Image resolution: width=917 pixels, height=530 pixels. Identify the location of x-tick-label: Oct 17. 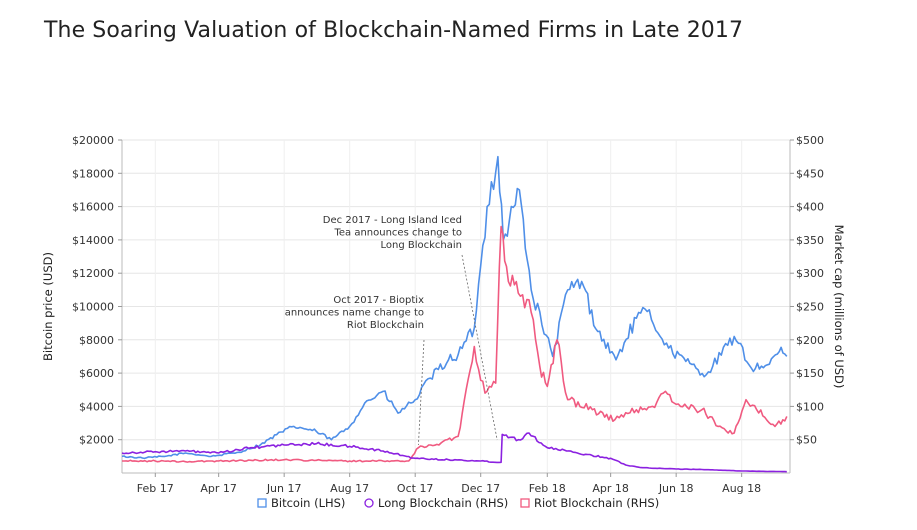
(415, 488).